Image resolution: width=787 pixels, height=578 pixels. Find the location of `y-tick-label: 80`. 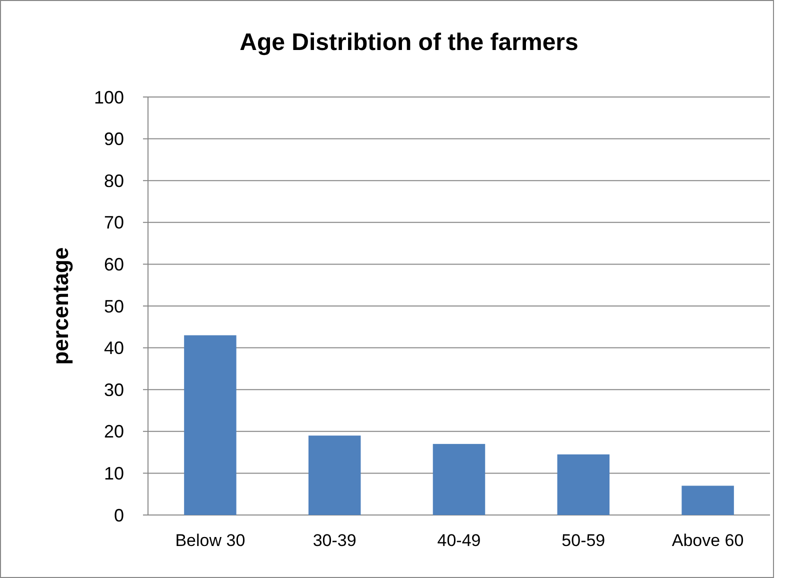

y-tick-label: 80 is located at coordinates (114, 180).